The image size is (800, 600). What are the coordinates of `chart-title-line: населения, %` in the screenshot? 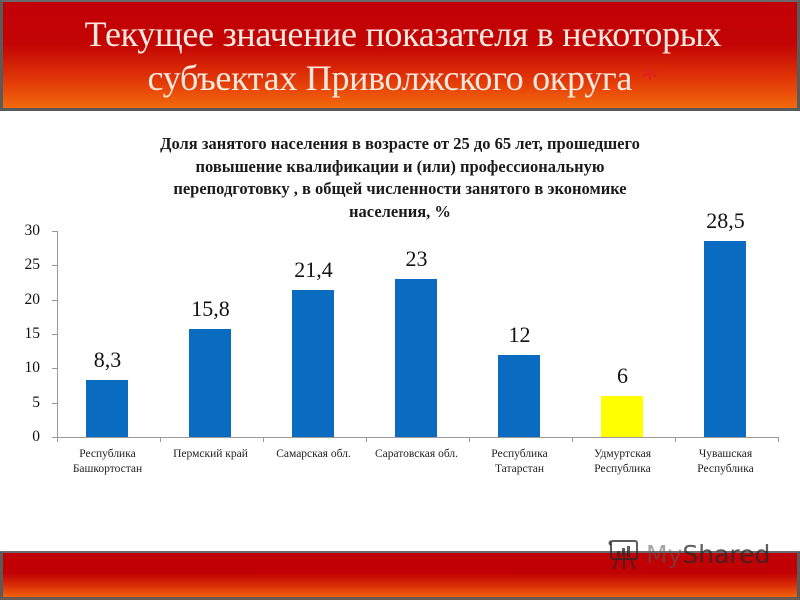 It's located at (400, 211).